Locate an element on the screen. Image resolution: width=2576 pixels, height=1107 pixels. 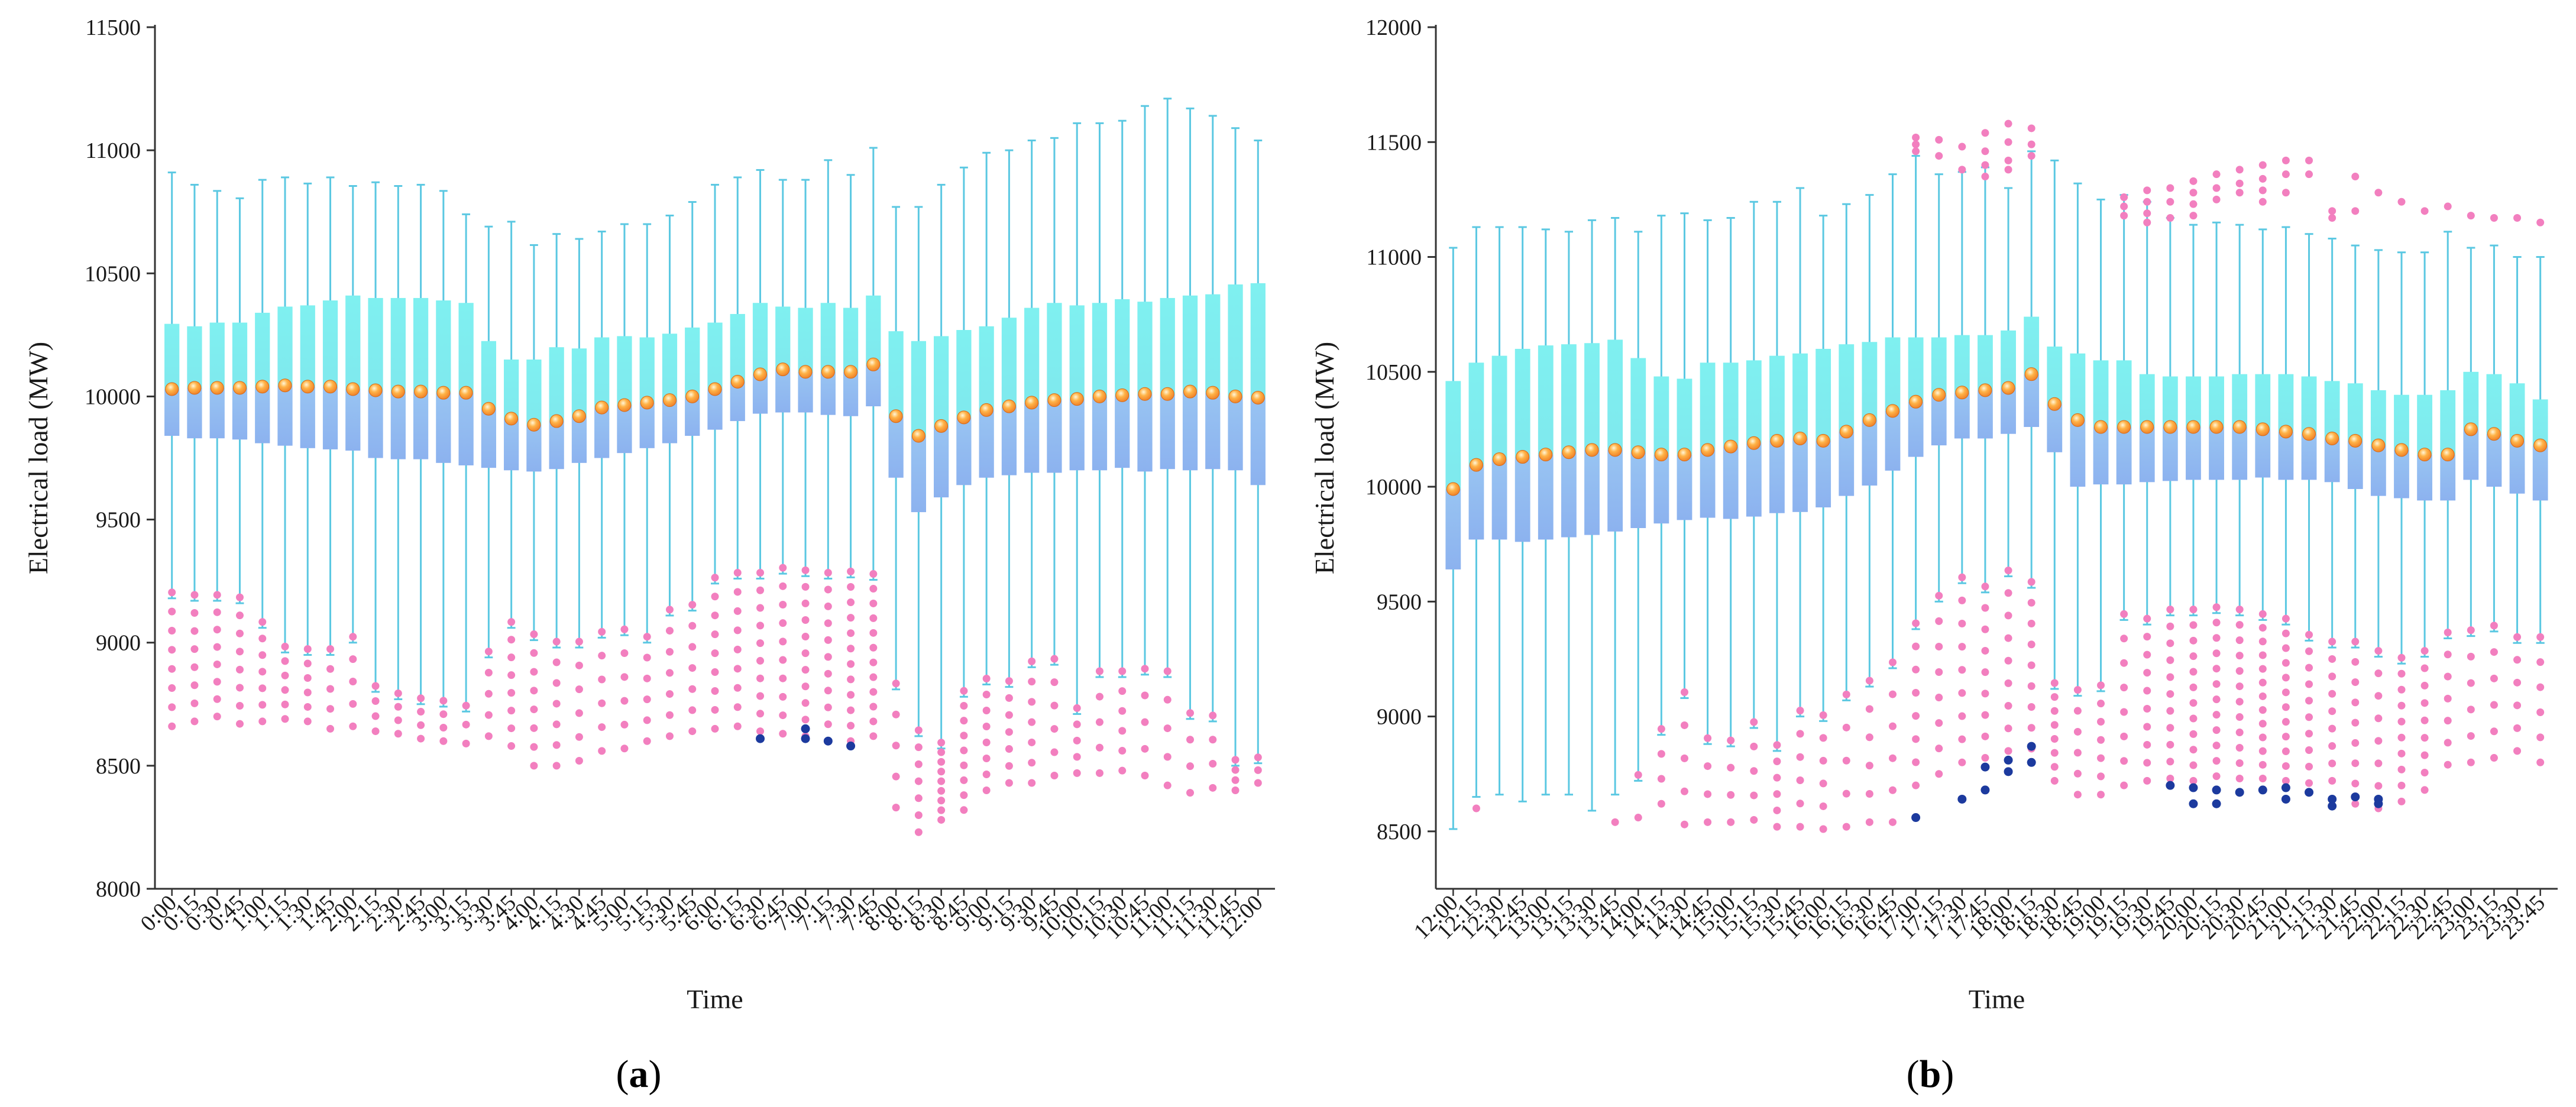
y-tick-label: 11000 is located at coordinates (1394, 258).